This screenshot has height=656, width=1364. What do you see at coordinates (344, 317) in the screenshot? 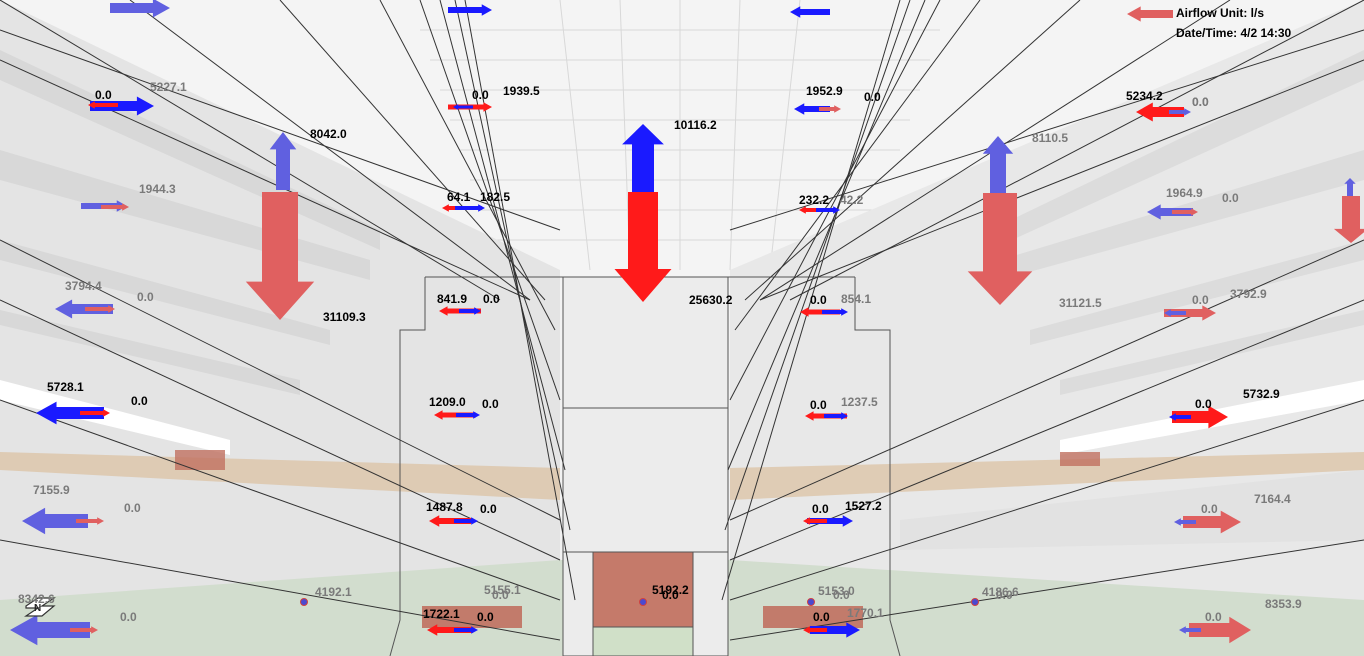
I see `airflow-value-label: 31109.3` at bounding box center [344, 317].